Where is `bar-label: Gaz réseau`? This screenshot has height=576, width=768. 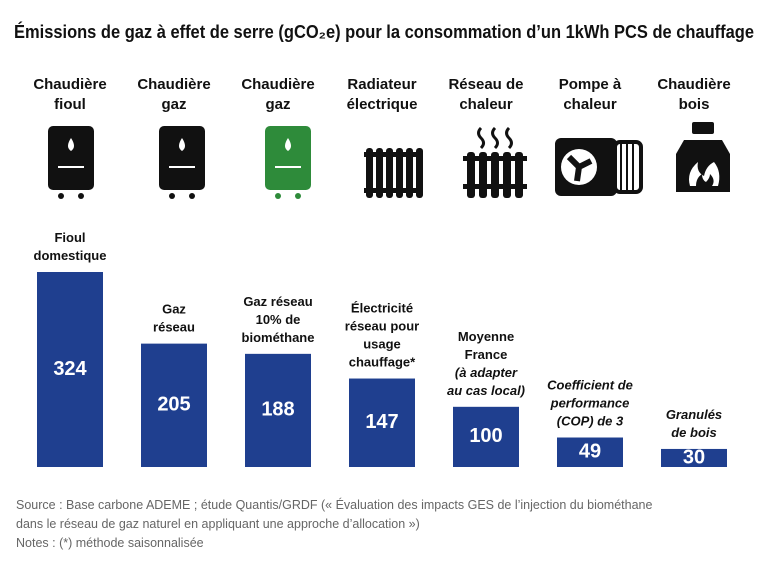 bar-label: Gaz réseau is located at coordinates (277, 301).